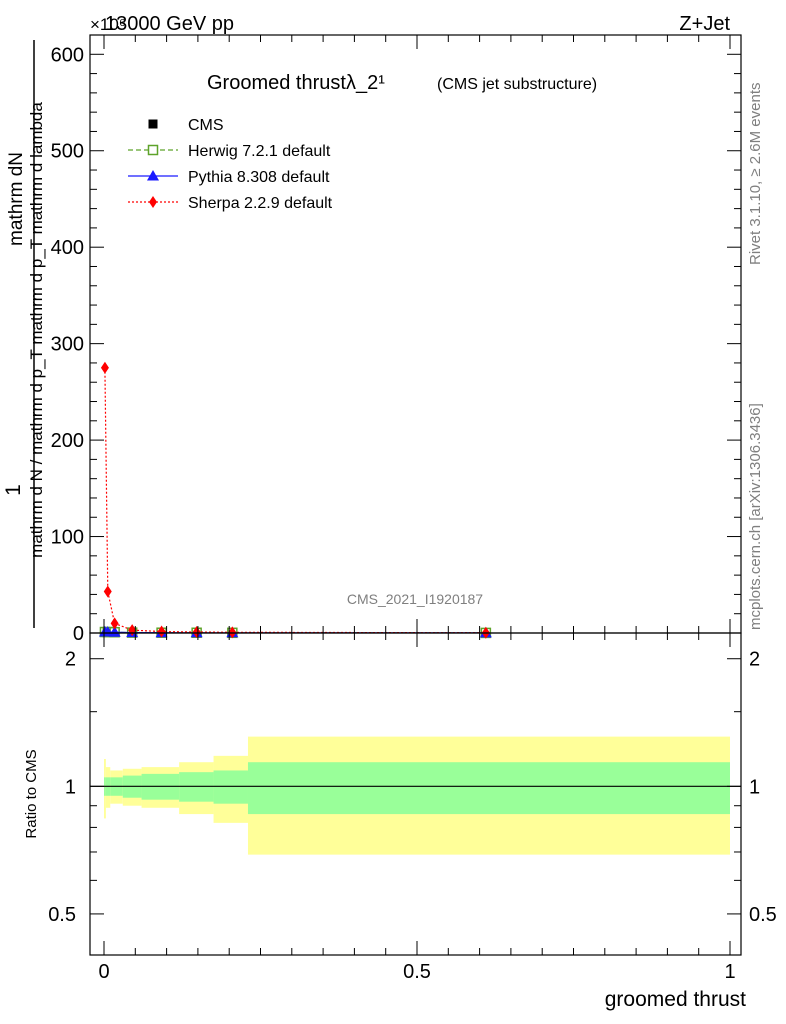  Describe the element at coordinates (417, 972) in the screenshot. I see `xtick-label: 0.5` at that location.